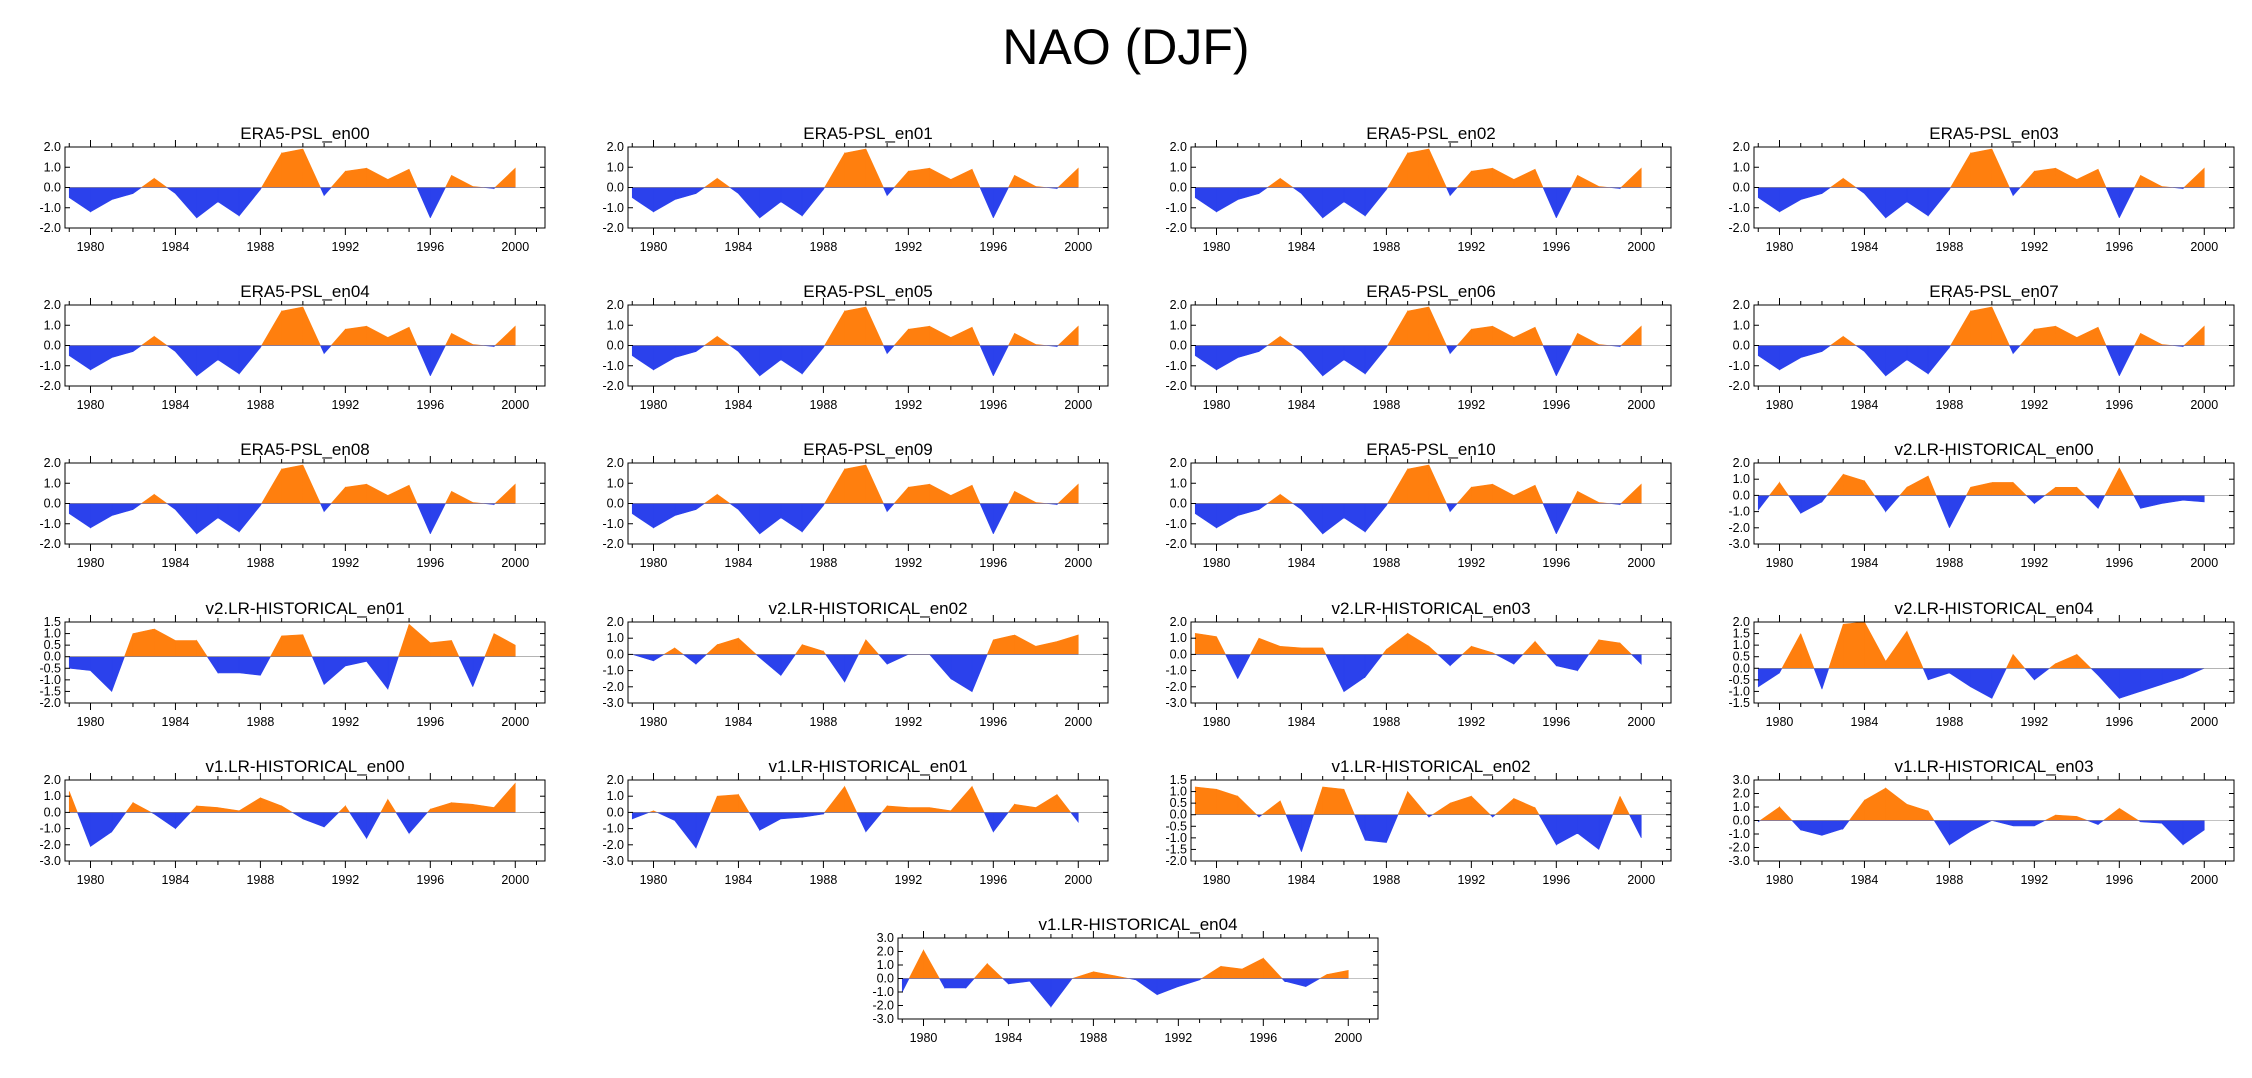  I want to click on y-tick-label: 0.5, so click(1178, 803).